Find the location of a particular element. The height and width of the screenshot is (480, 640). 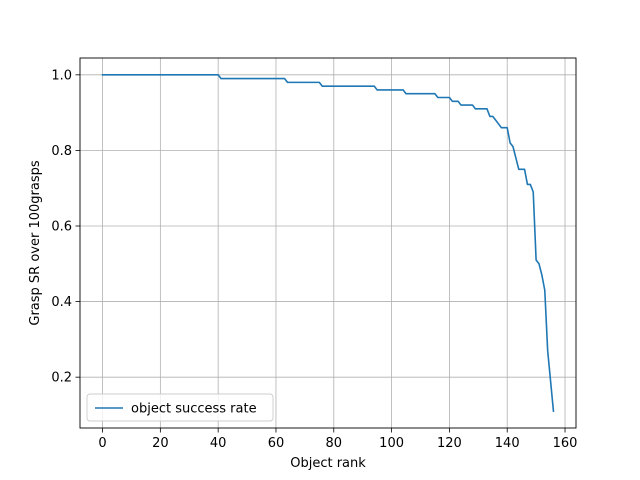

x-tick-label: 160 is located at coordinates (565, 443).